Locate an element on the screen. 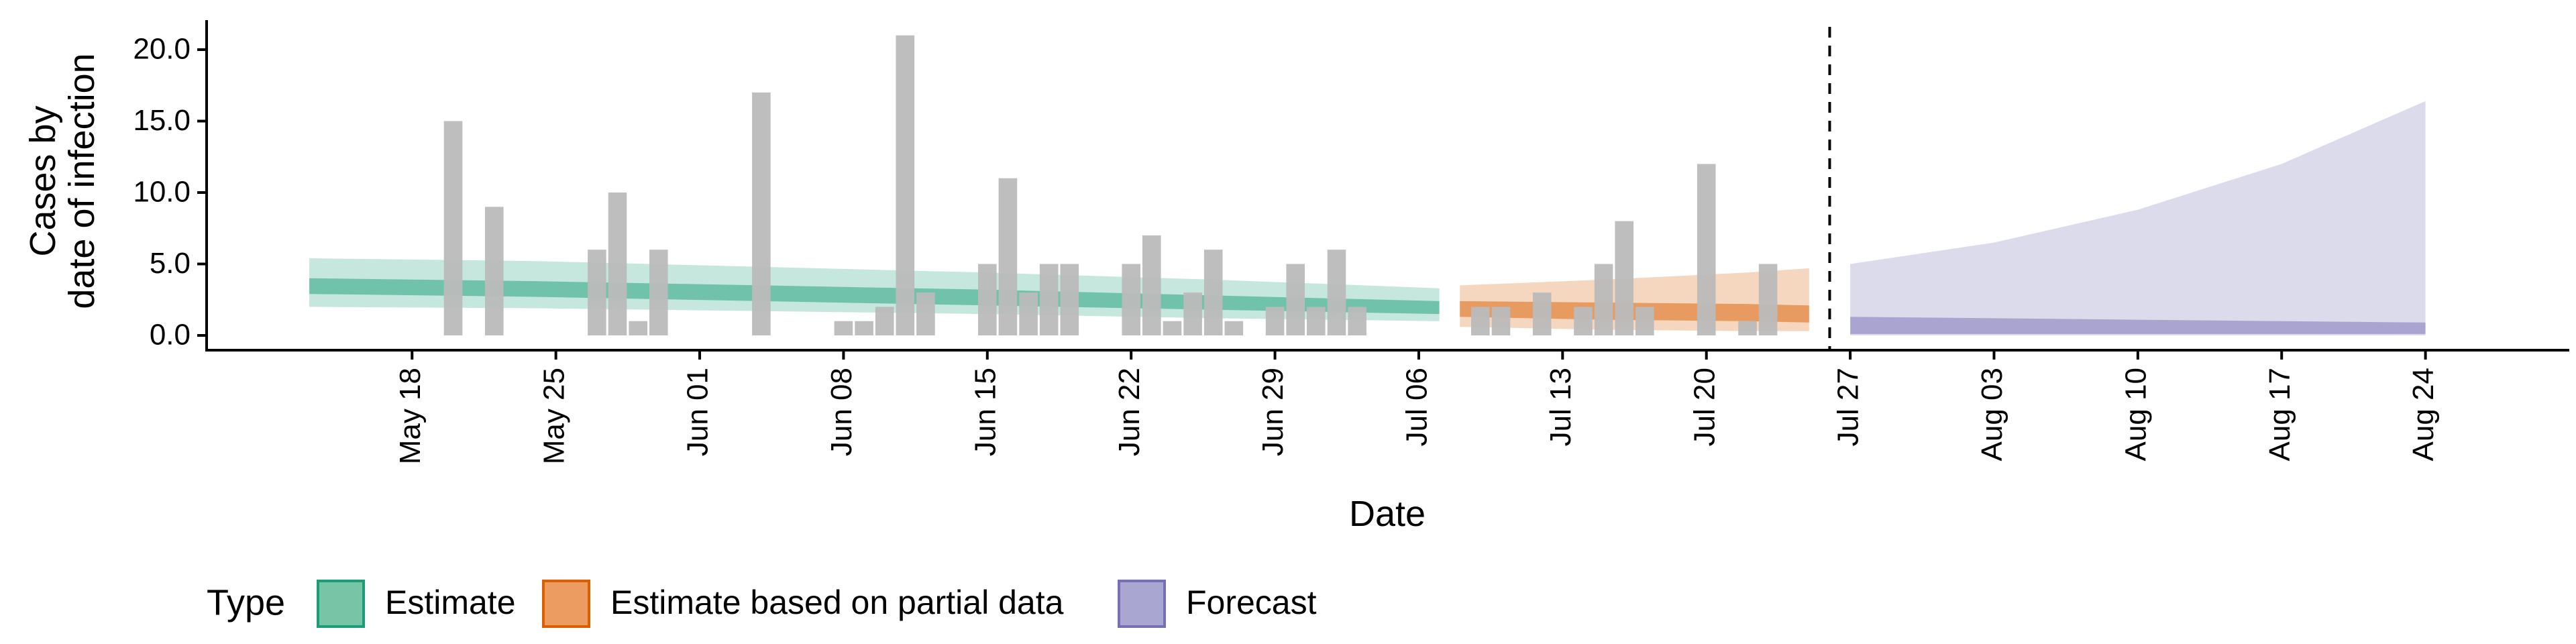 Image resolution: width=2576 pixels, height=644 pixels. y-axis-title-line2: date of infection is located at coordinates (82, 181).